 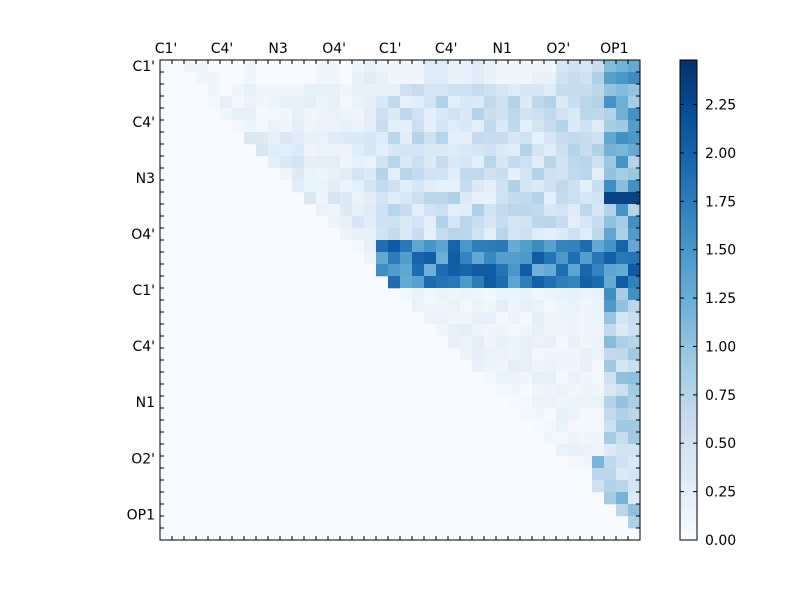 What do you see at coordinates (720, 202) in the screenshot?
I see `colorbar-tick-label: 1.75` at bounding box center [720, 202].